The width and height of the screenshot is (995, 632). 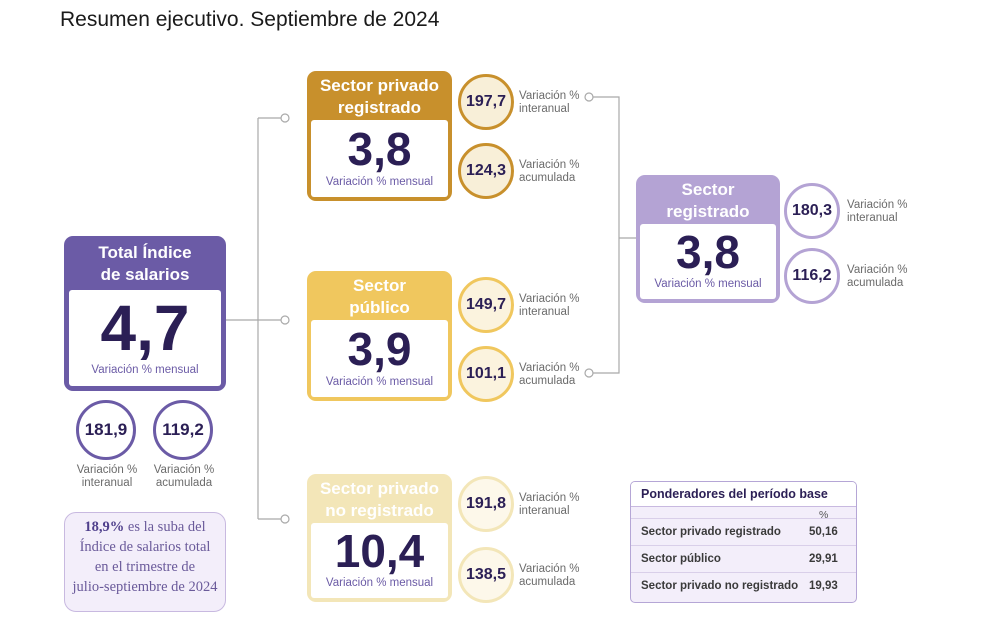 I want to click on private-unregistered-heading-line1: Sector privado, so click(x=379, y=488).